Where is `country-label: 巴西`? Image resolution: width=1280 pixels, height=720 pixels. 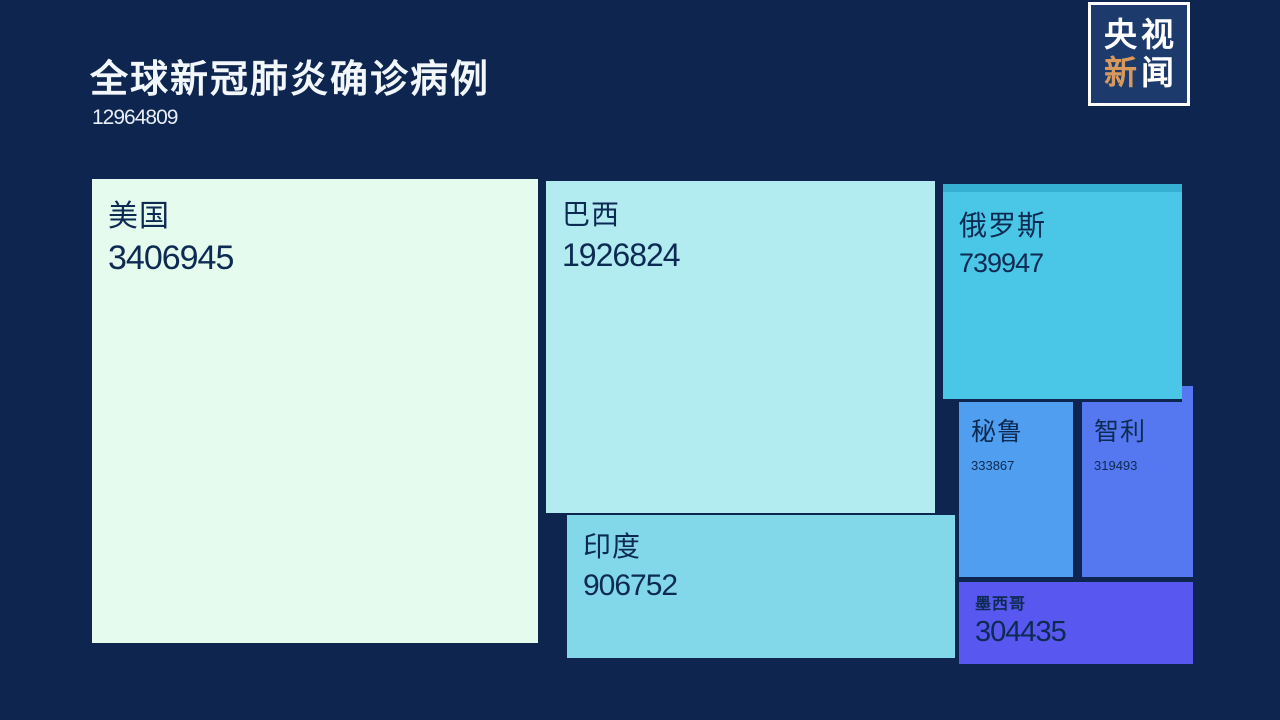
country-label: 巴西 is located at coordinates (591, 214).